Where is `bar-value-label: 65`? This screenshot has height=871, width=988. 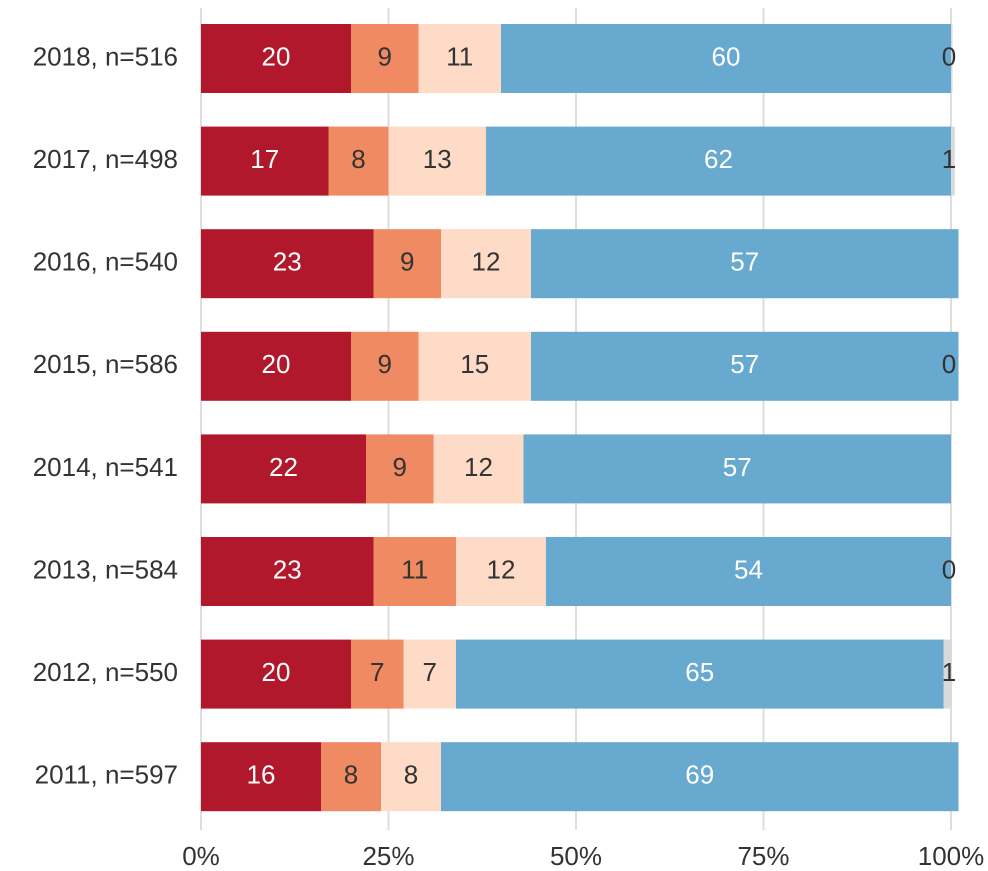 bar-value-label: 65 is located at coordinates (699, 672).